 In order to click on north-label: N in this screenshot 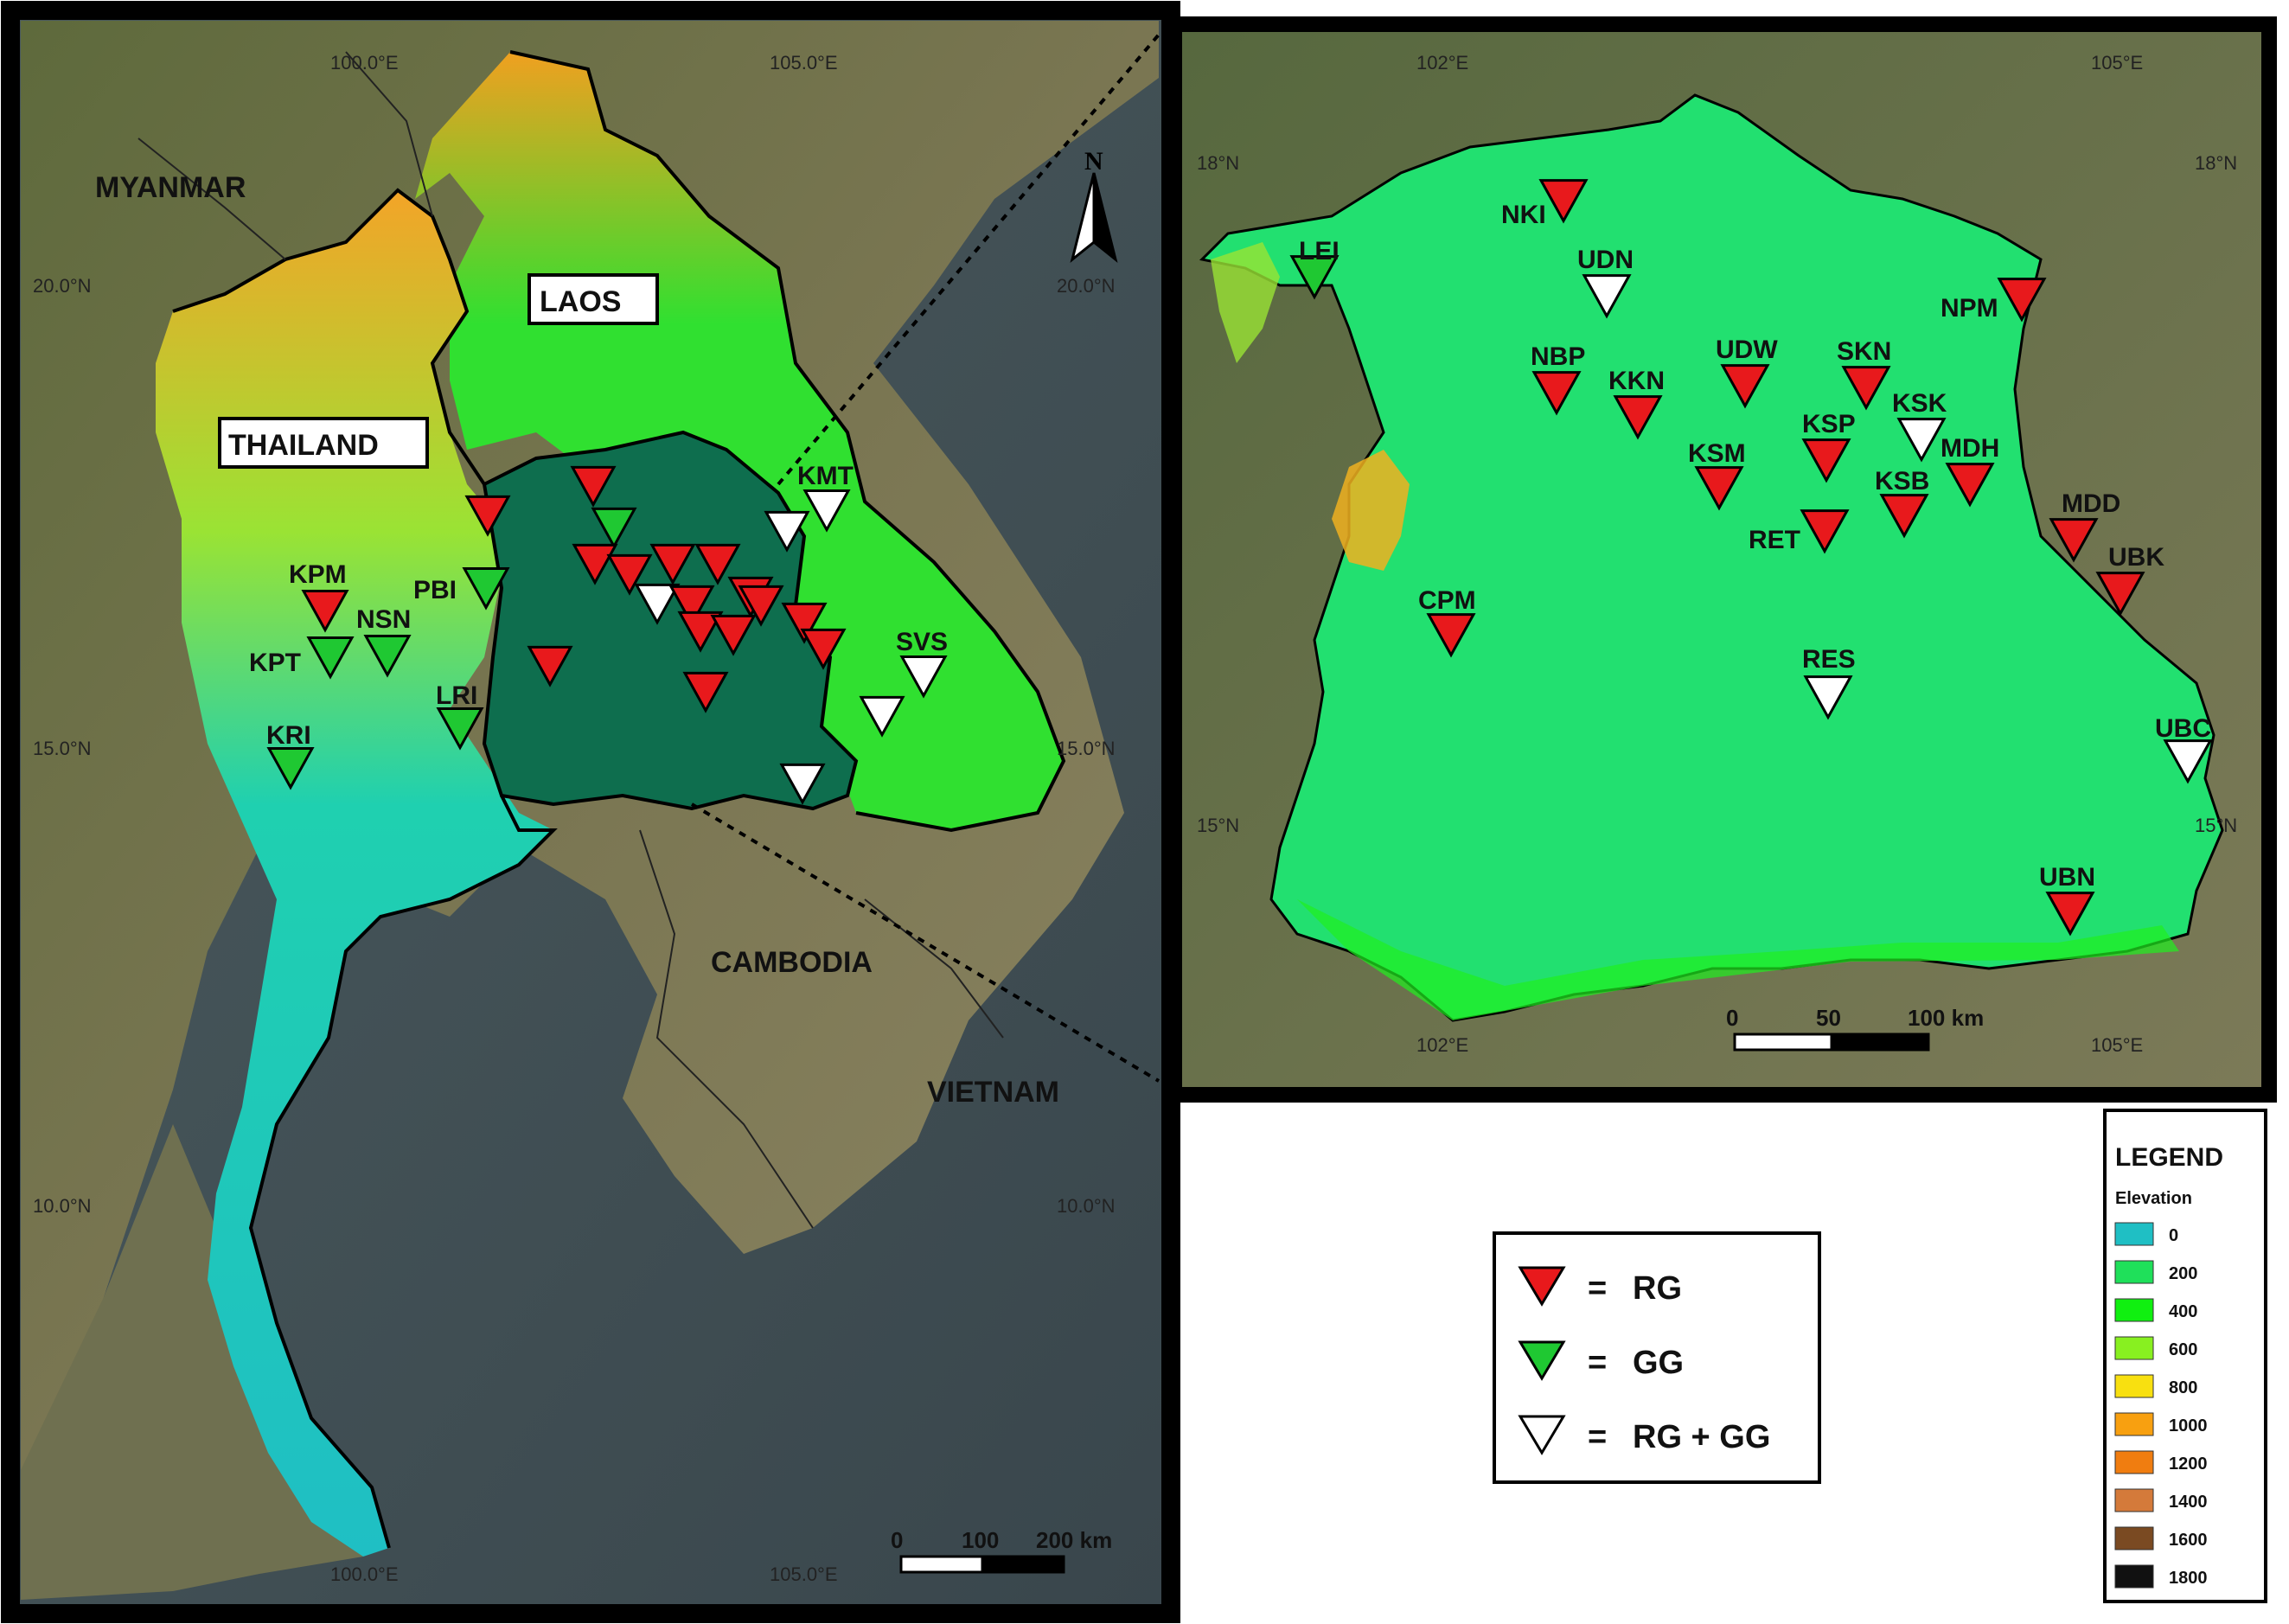, I will do `click(1094, 161)`.